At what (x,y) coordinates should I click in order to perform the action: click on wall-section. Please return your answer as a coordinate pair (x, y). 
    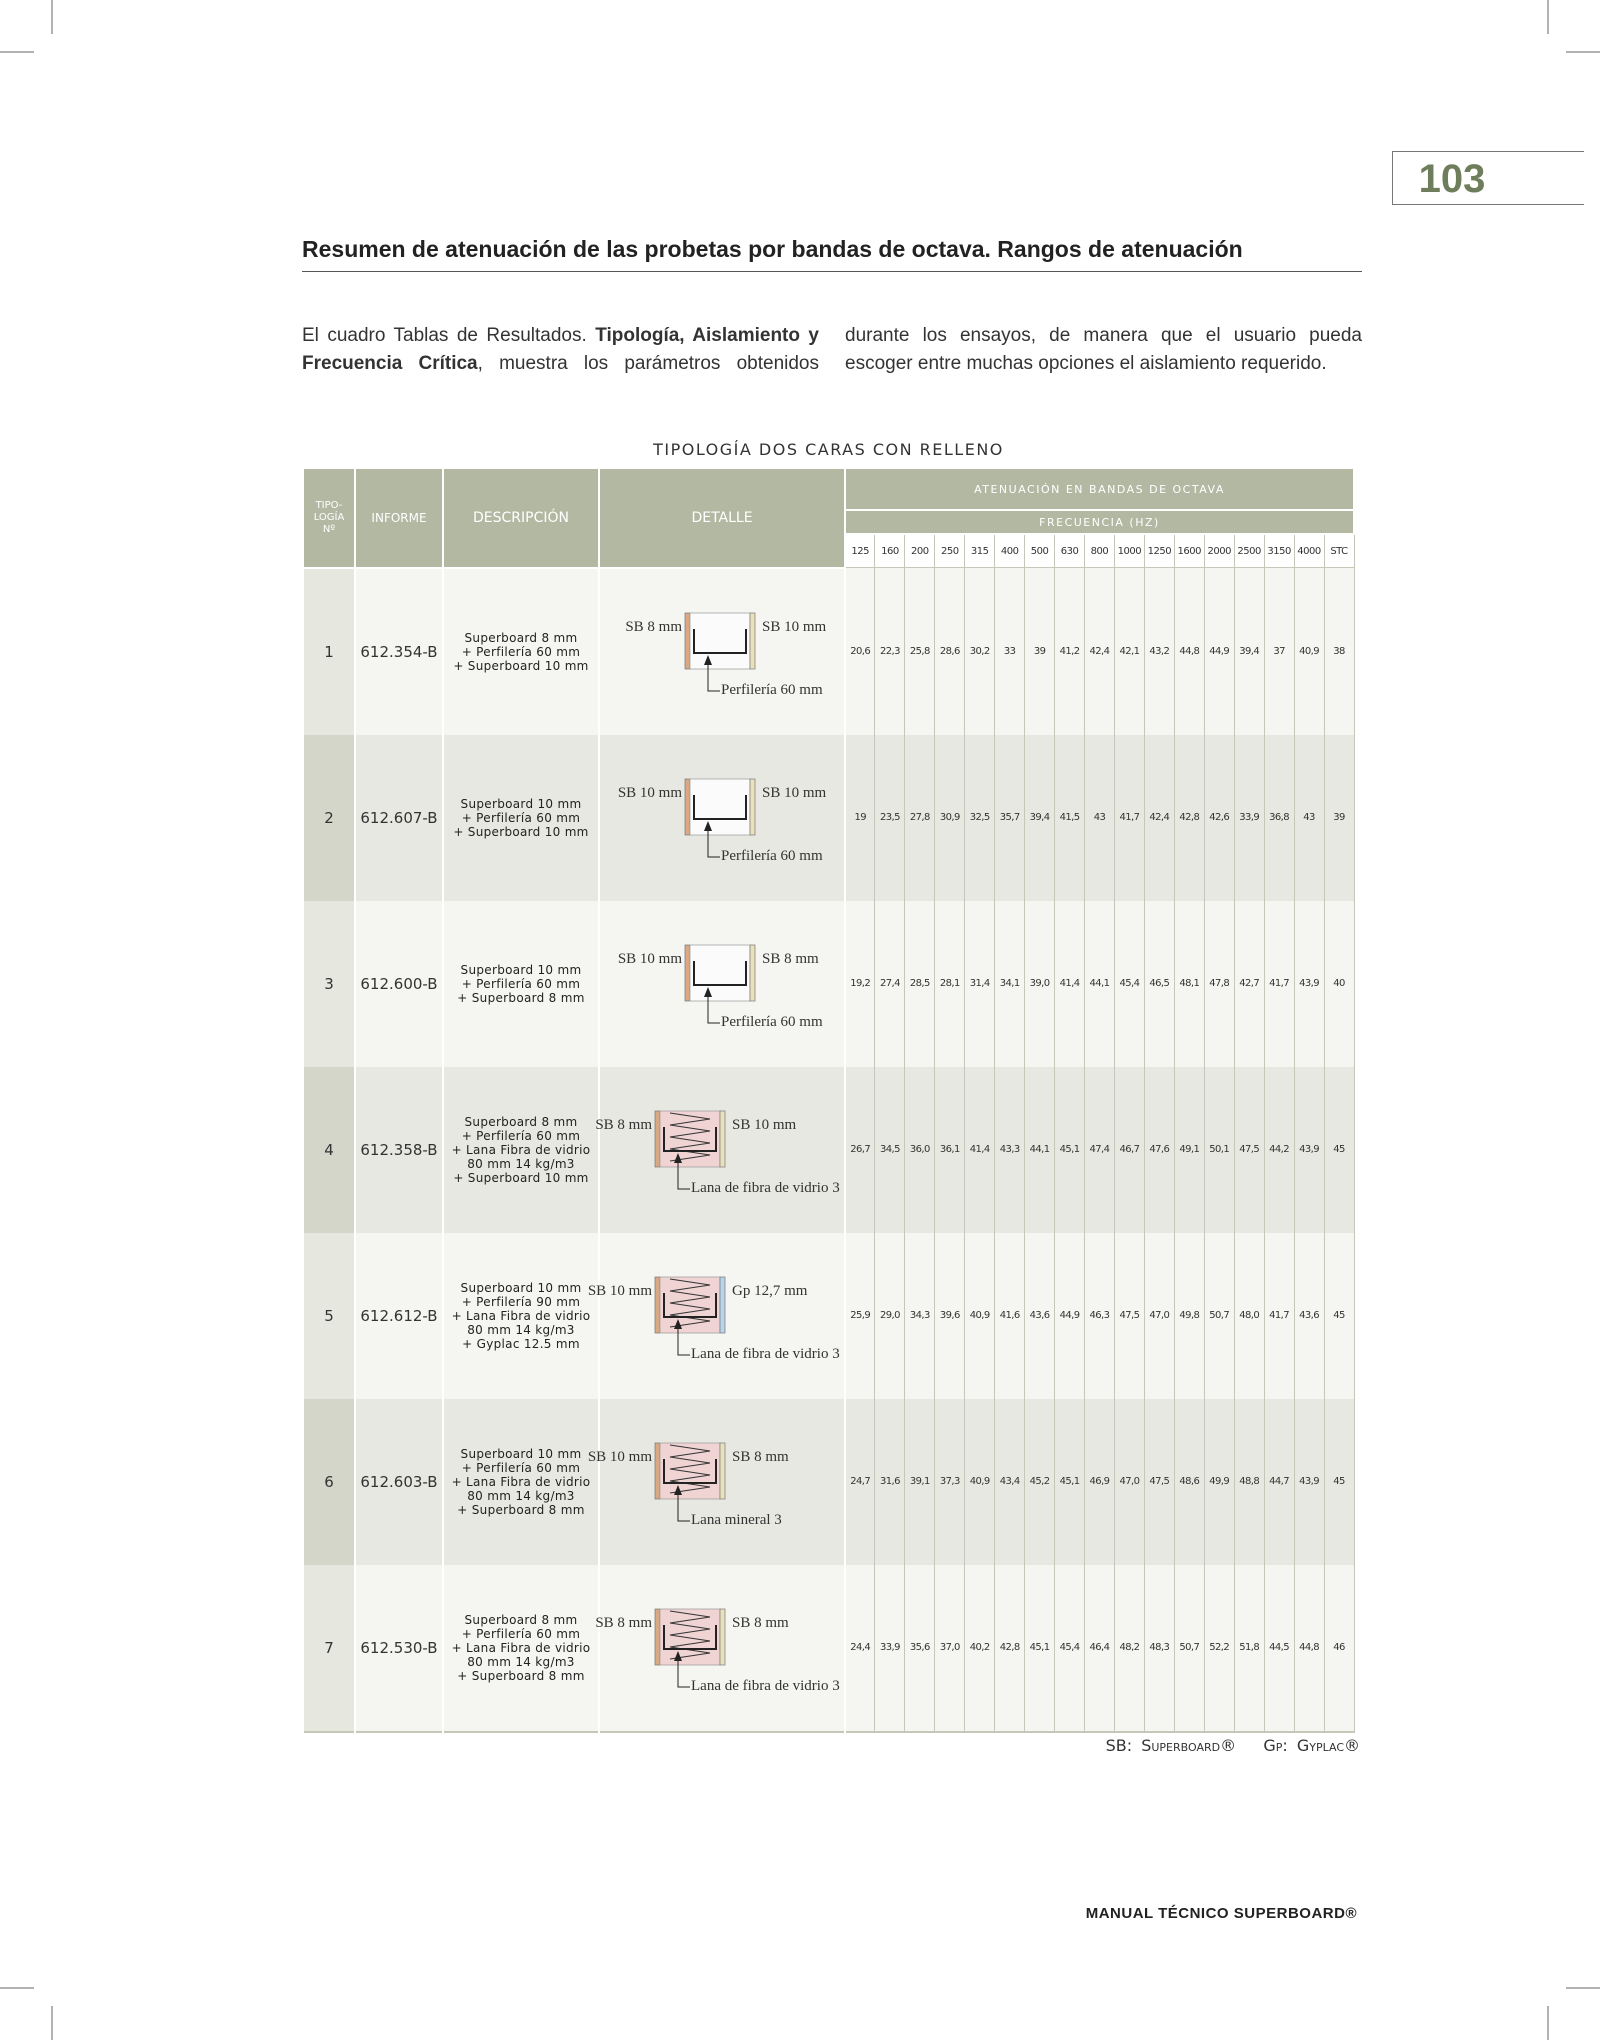
    Looking at the image, I should click on (720, 817).